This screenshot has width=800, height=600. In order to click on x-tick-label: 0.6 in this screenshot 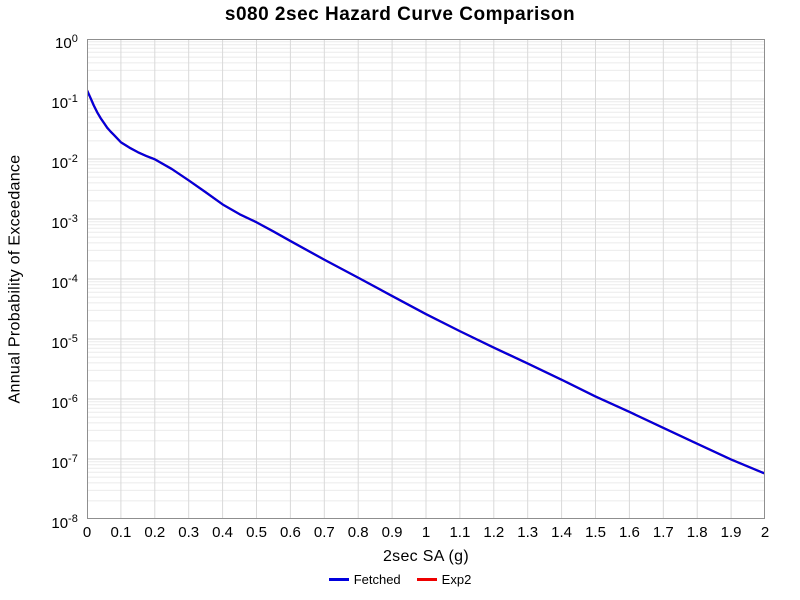, I will do `click(290, 532)`.